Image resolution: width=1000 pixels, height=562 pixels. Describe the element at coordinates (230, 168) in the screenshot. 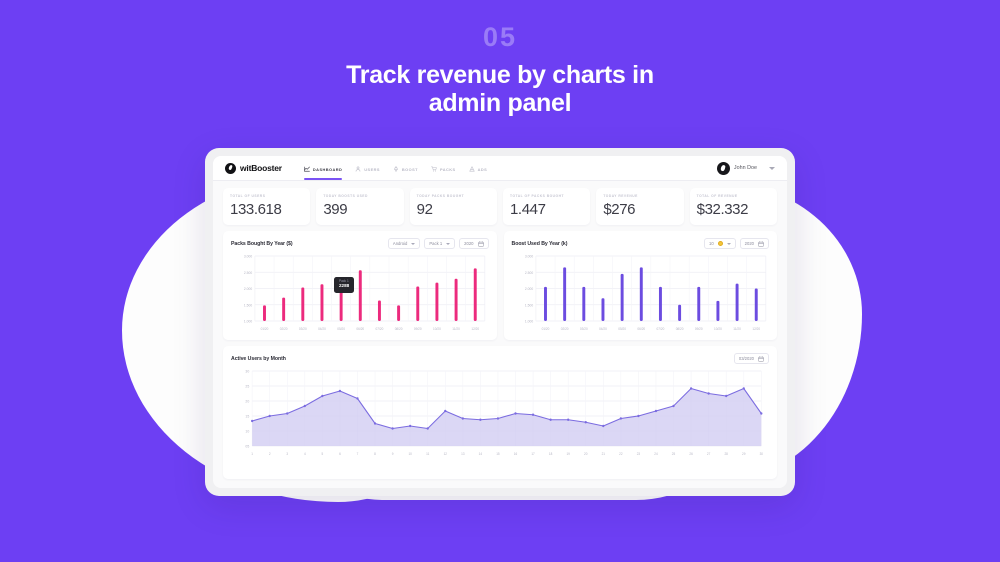

I see `brand-mark-icon` at that location.